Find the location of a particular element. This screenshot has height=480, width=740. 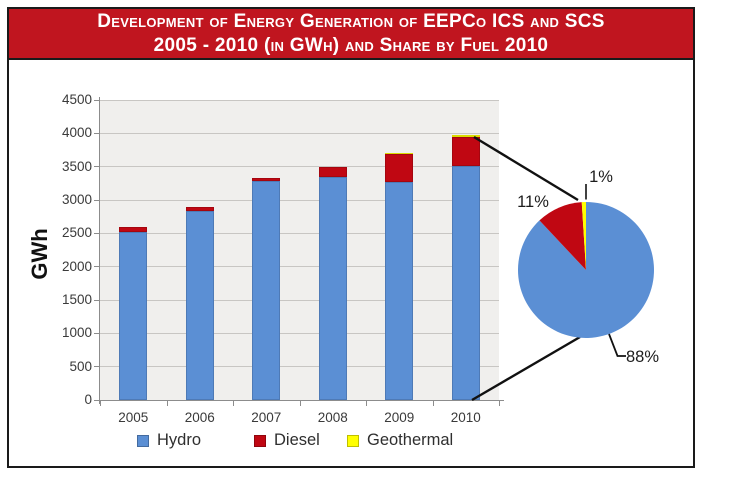

bar-2010-hydro is located at coordinates (465, 283).